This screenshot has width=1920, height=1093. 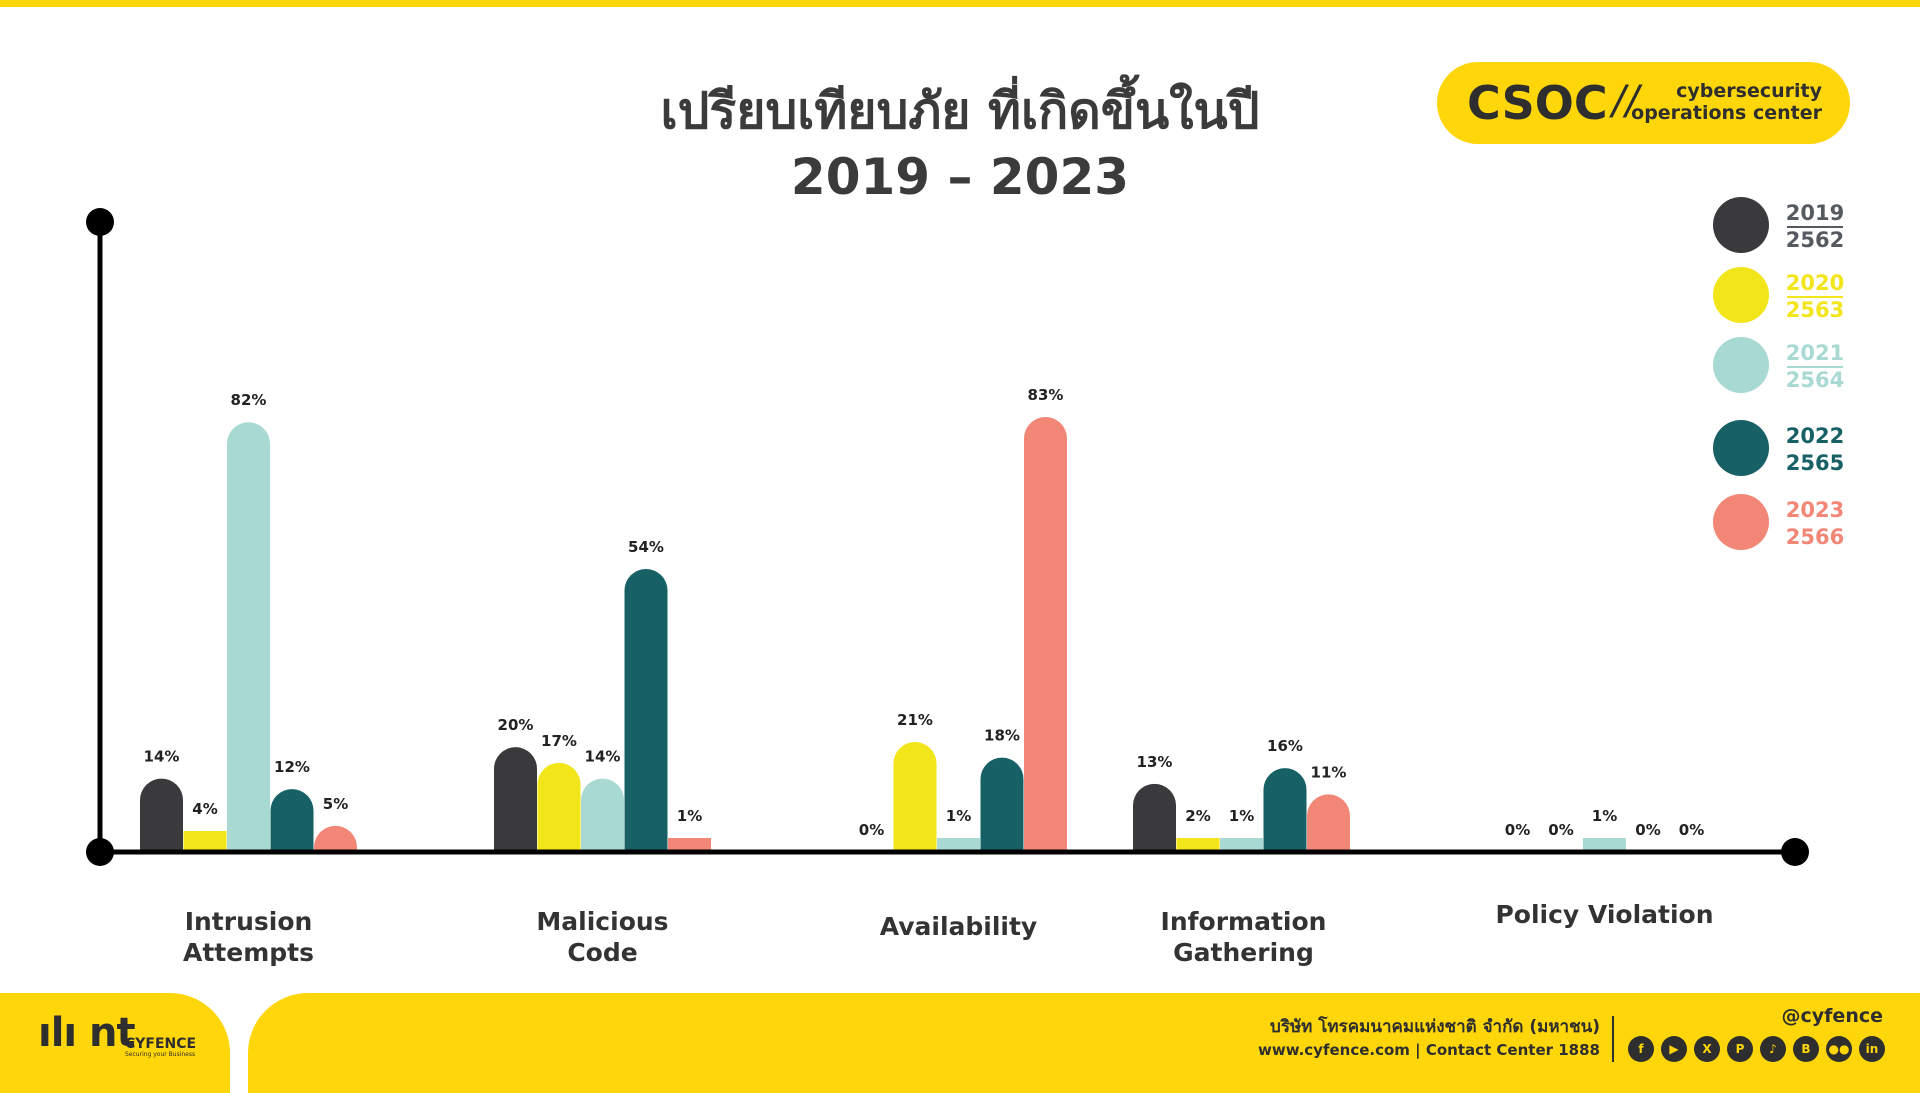 What do you see at coordinates (1243, 952) in the screenshot?
I see `x-tick-label: Gathering` at bounding box center [1243, 952].